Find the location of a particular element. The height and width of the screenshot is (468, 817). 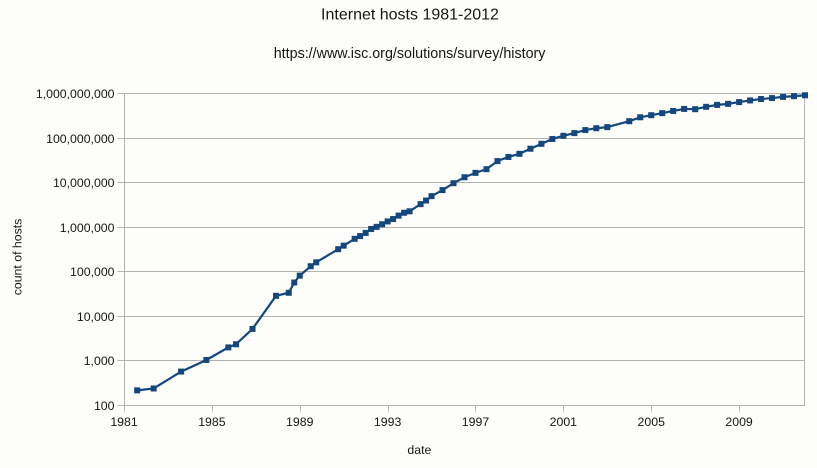

svg-text: 1997 is located at coordinates (476, 422).